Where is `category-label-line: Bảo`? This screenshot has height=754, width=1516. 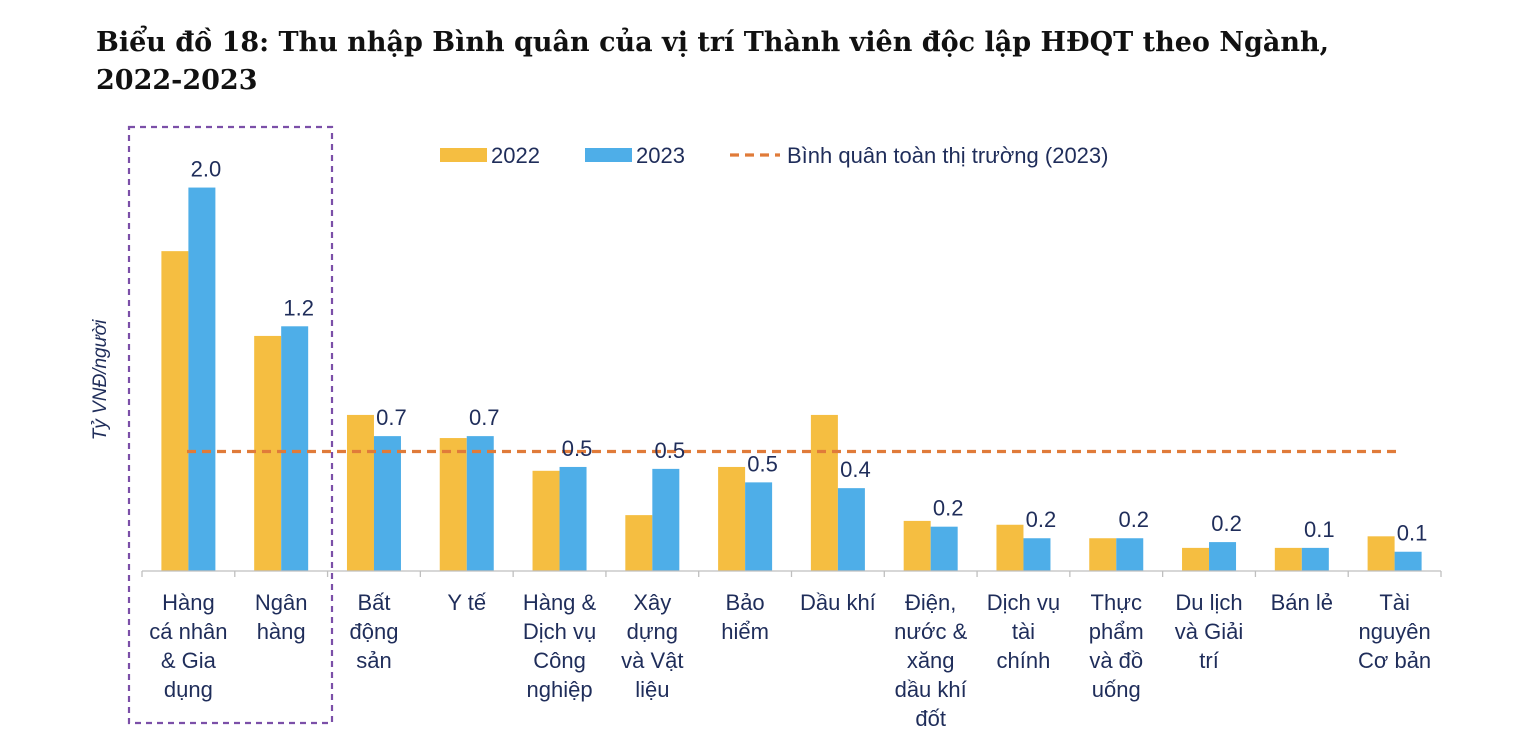
category-label-line: Bảo is located at coordinates (745, 602).